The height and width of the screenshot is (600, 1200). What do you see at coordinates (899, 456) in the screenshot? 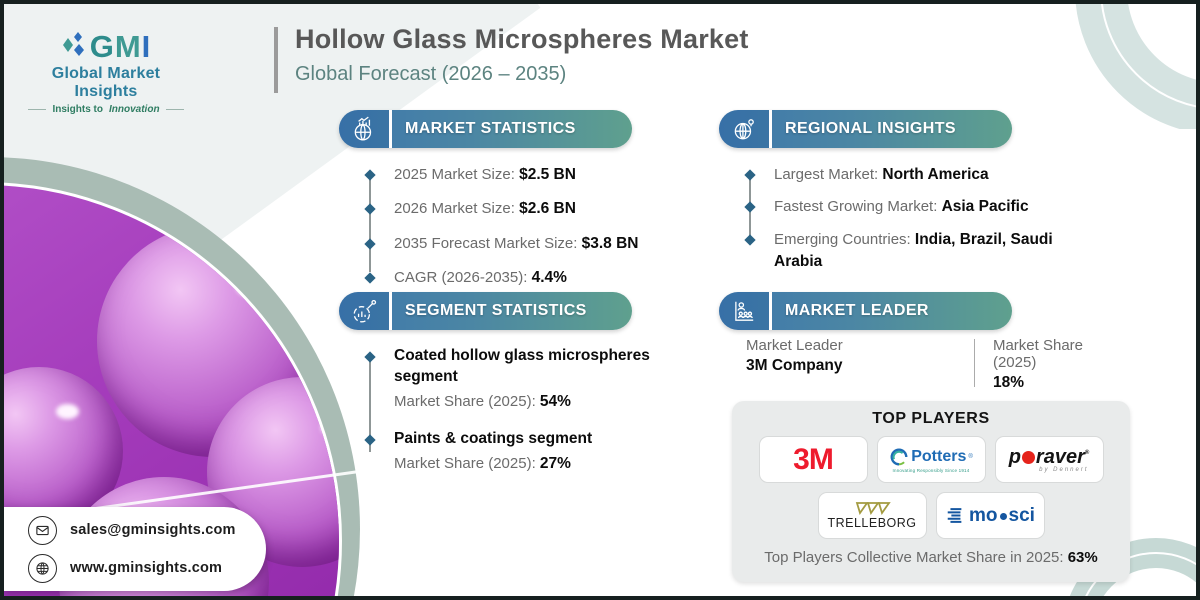
I see `potters-swirl-icon` at bounding box center [899, 456].